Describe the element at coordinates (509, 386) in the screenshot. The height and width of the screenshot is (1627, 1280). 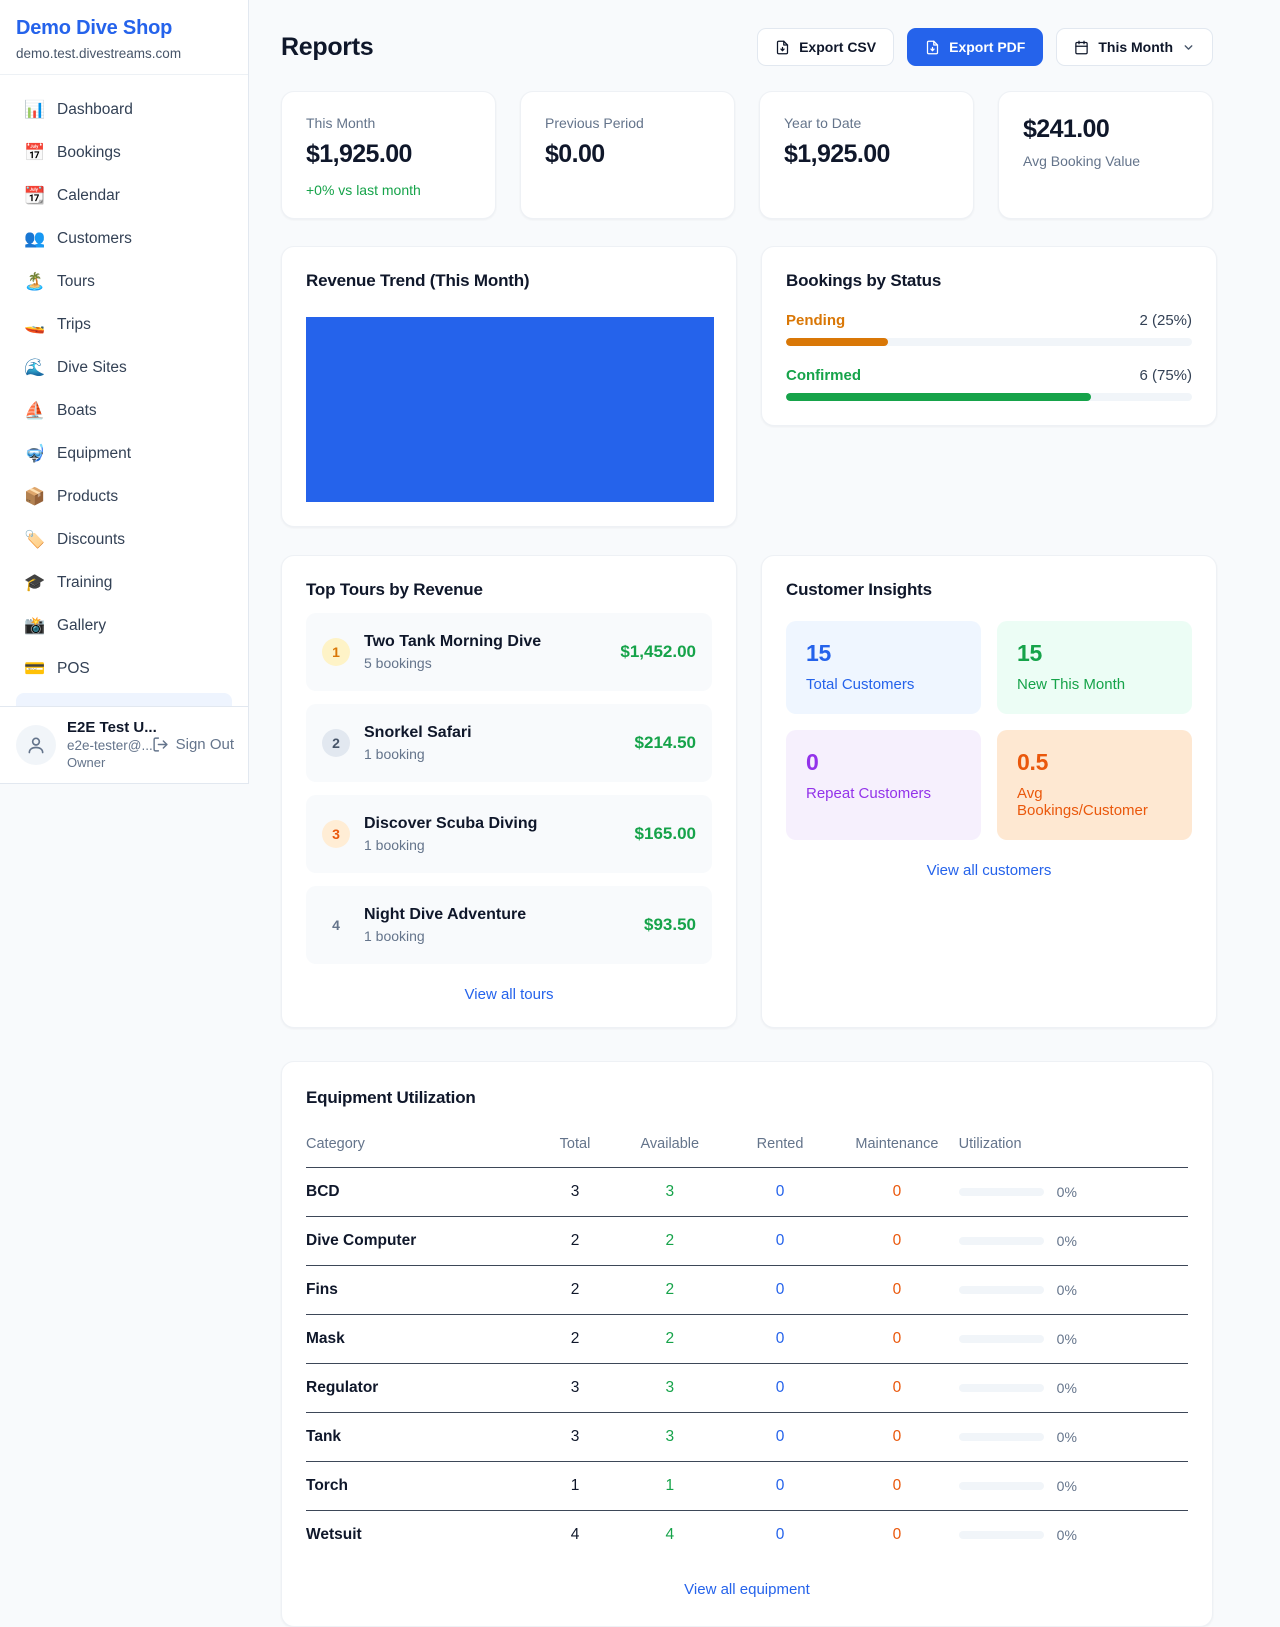
I see `revenue-trend-panel: Revenue Trend (This Month)` at that location.